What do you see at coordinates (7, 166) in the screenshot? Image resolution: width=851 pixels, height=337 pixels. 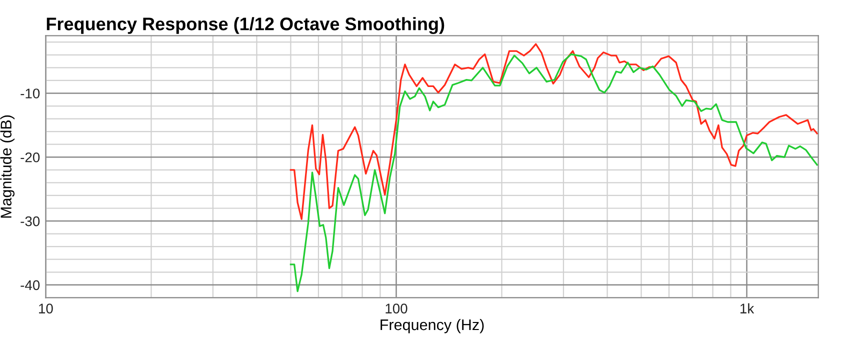 I see `y-axis-title: Magnitude (dB)` at bounding box center [7, 166].